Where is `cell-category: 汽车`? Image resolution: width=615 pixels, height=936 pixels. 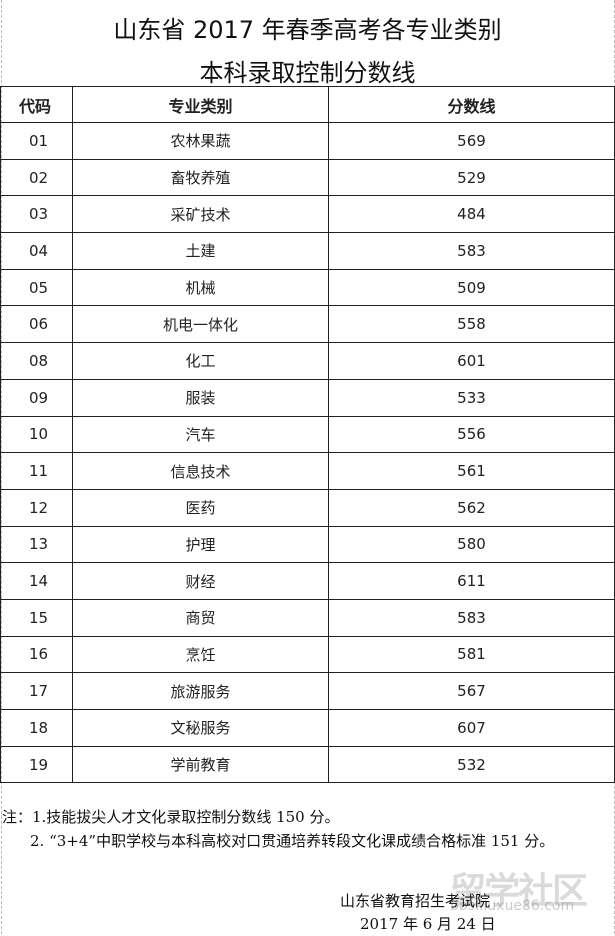 cell-category: 汽车 is located at coordinates (200, 434).